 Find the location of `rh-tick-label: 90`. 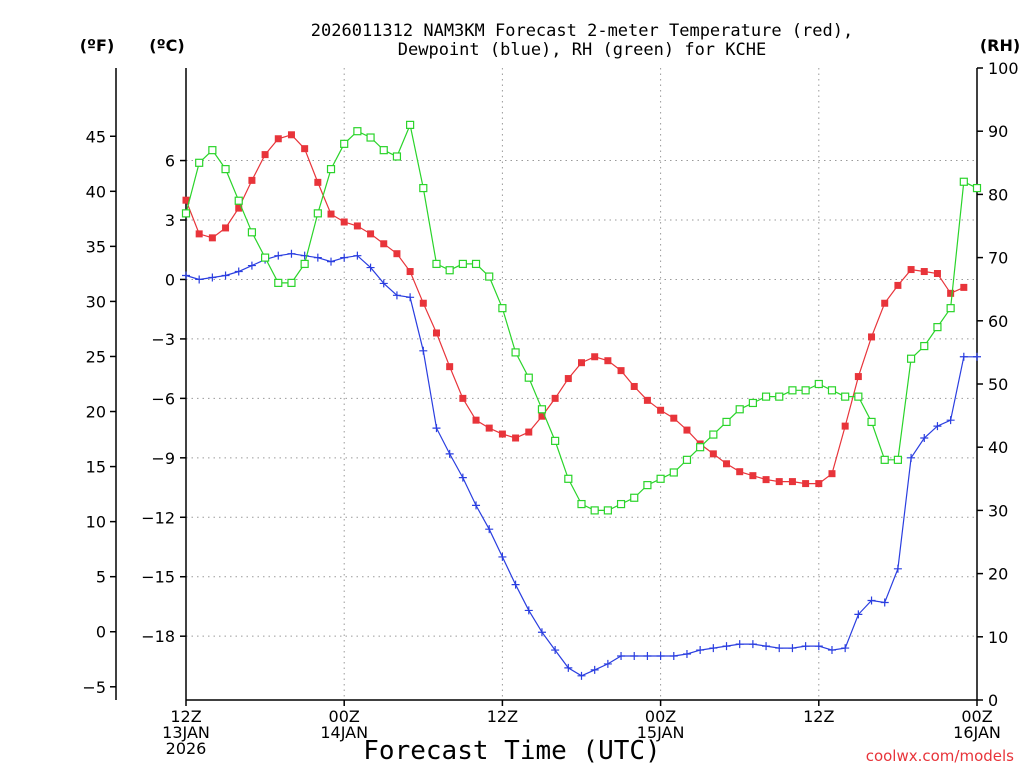

rh-tick-label: 90 is located at coordinates (998, 131).